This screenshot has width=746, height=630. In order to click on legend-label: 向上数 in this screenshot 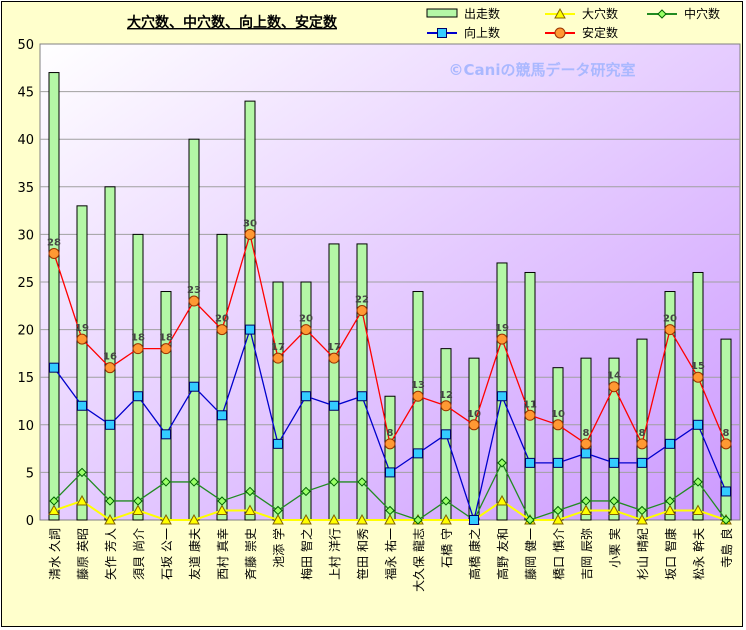, I will do `click(482, 32)`.